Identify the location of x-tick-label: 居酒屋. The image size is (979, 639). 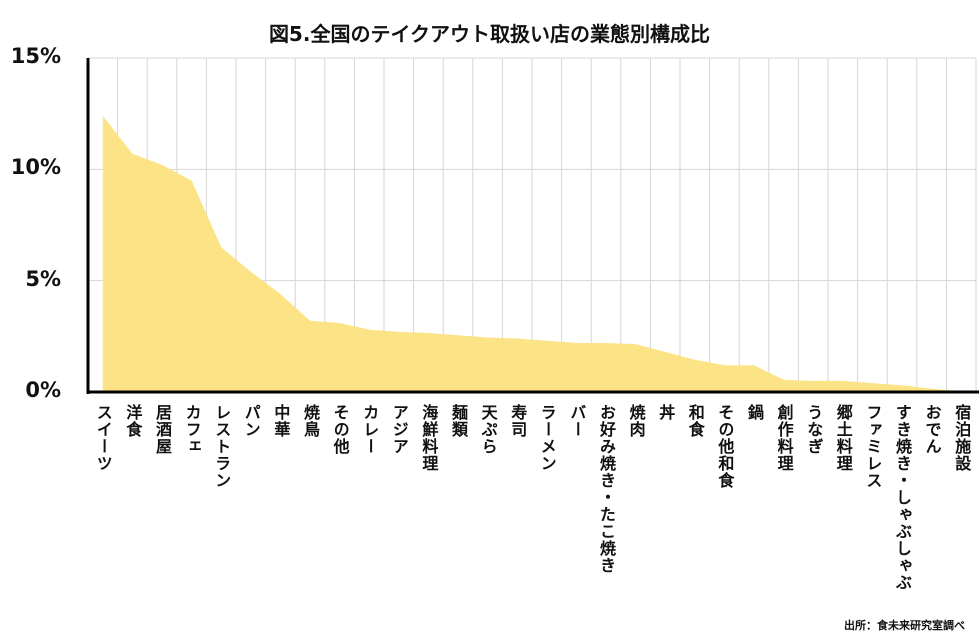
(162, 429).